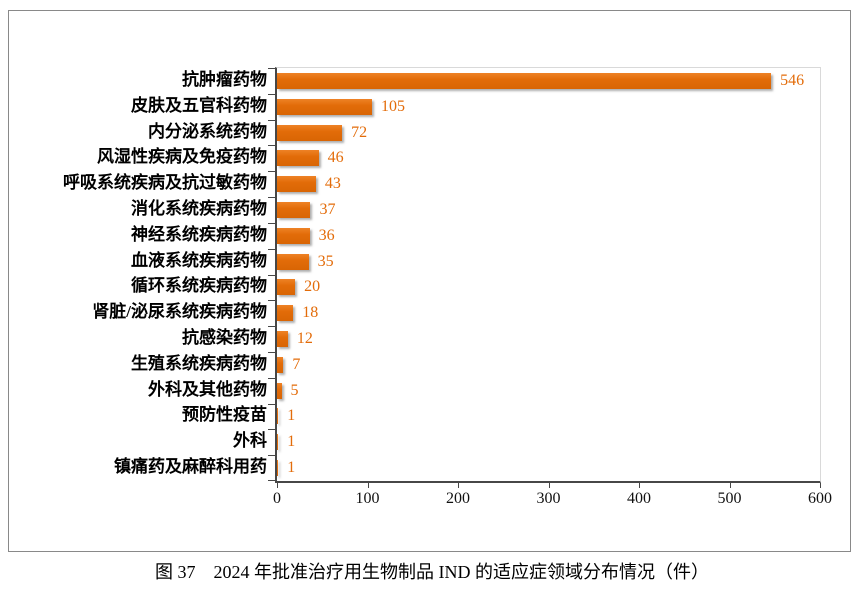 This screenshot has height=603, width=864. What do you see at coordinates (458, 498) in the screenshot?
I see `x-axis-tick-label: 200` at bounding box center [458, 498].